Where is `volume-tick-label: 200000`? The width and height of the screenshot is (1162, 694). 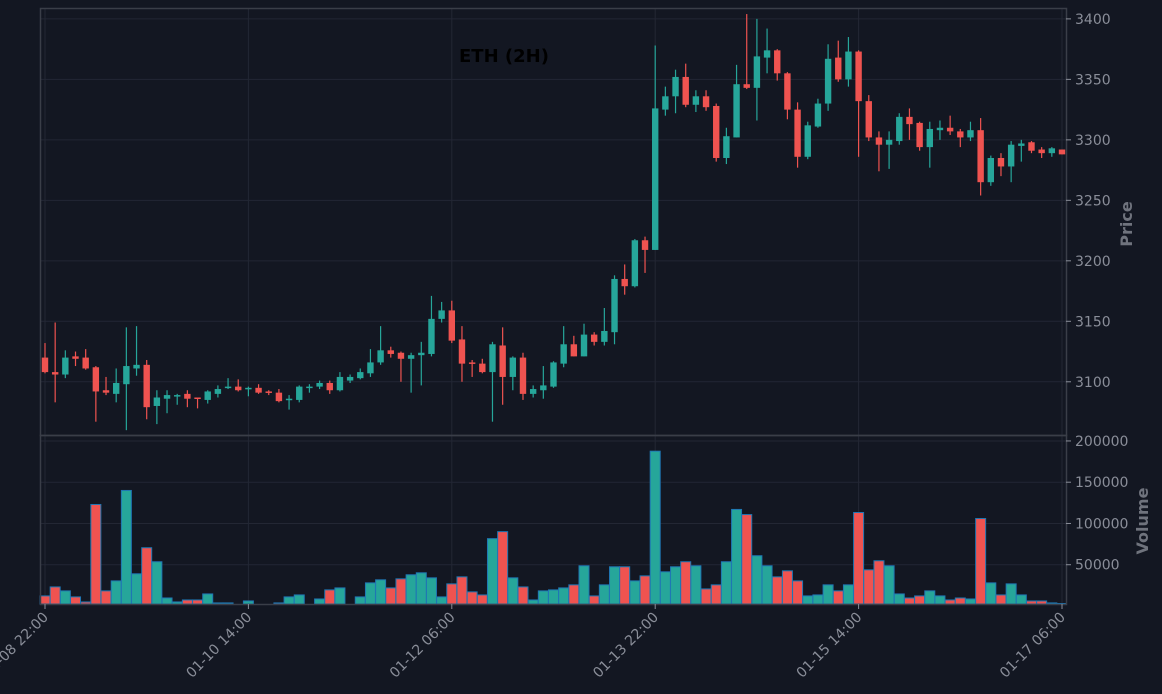
volume-tick-label: 200000 is located at coordinates (1101, 442).